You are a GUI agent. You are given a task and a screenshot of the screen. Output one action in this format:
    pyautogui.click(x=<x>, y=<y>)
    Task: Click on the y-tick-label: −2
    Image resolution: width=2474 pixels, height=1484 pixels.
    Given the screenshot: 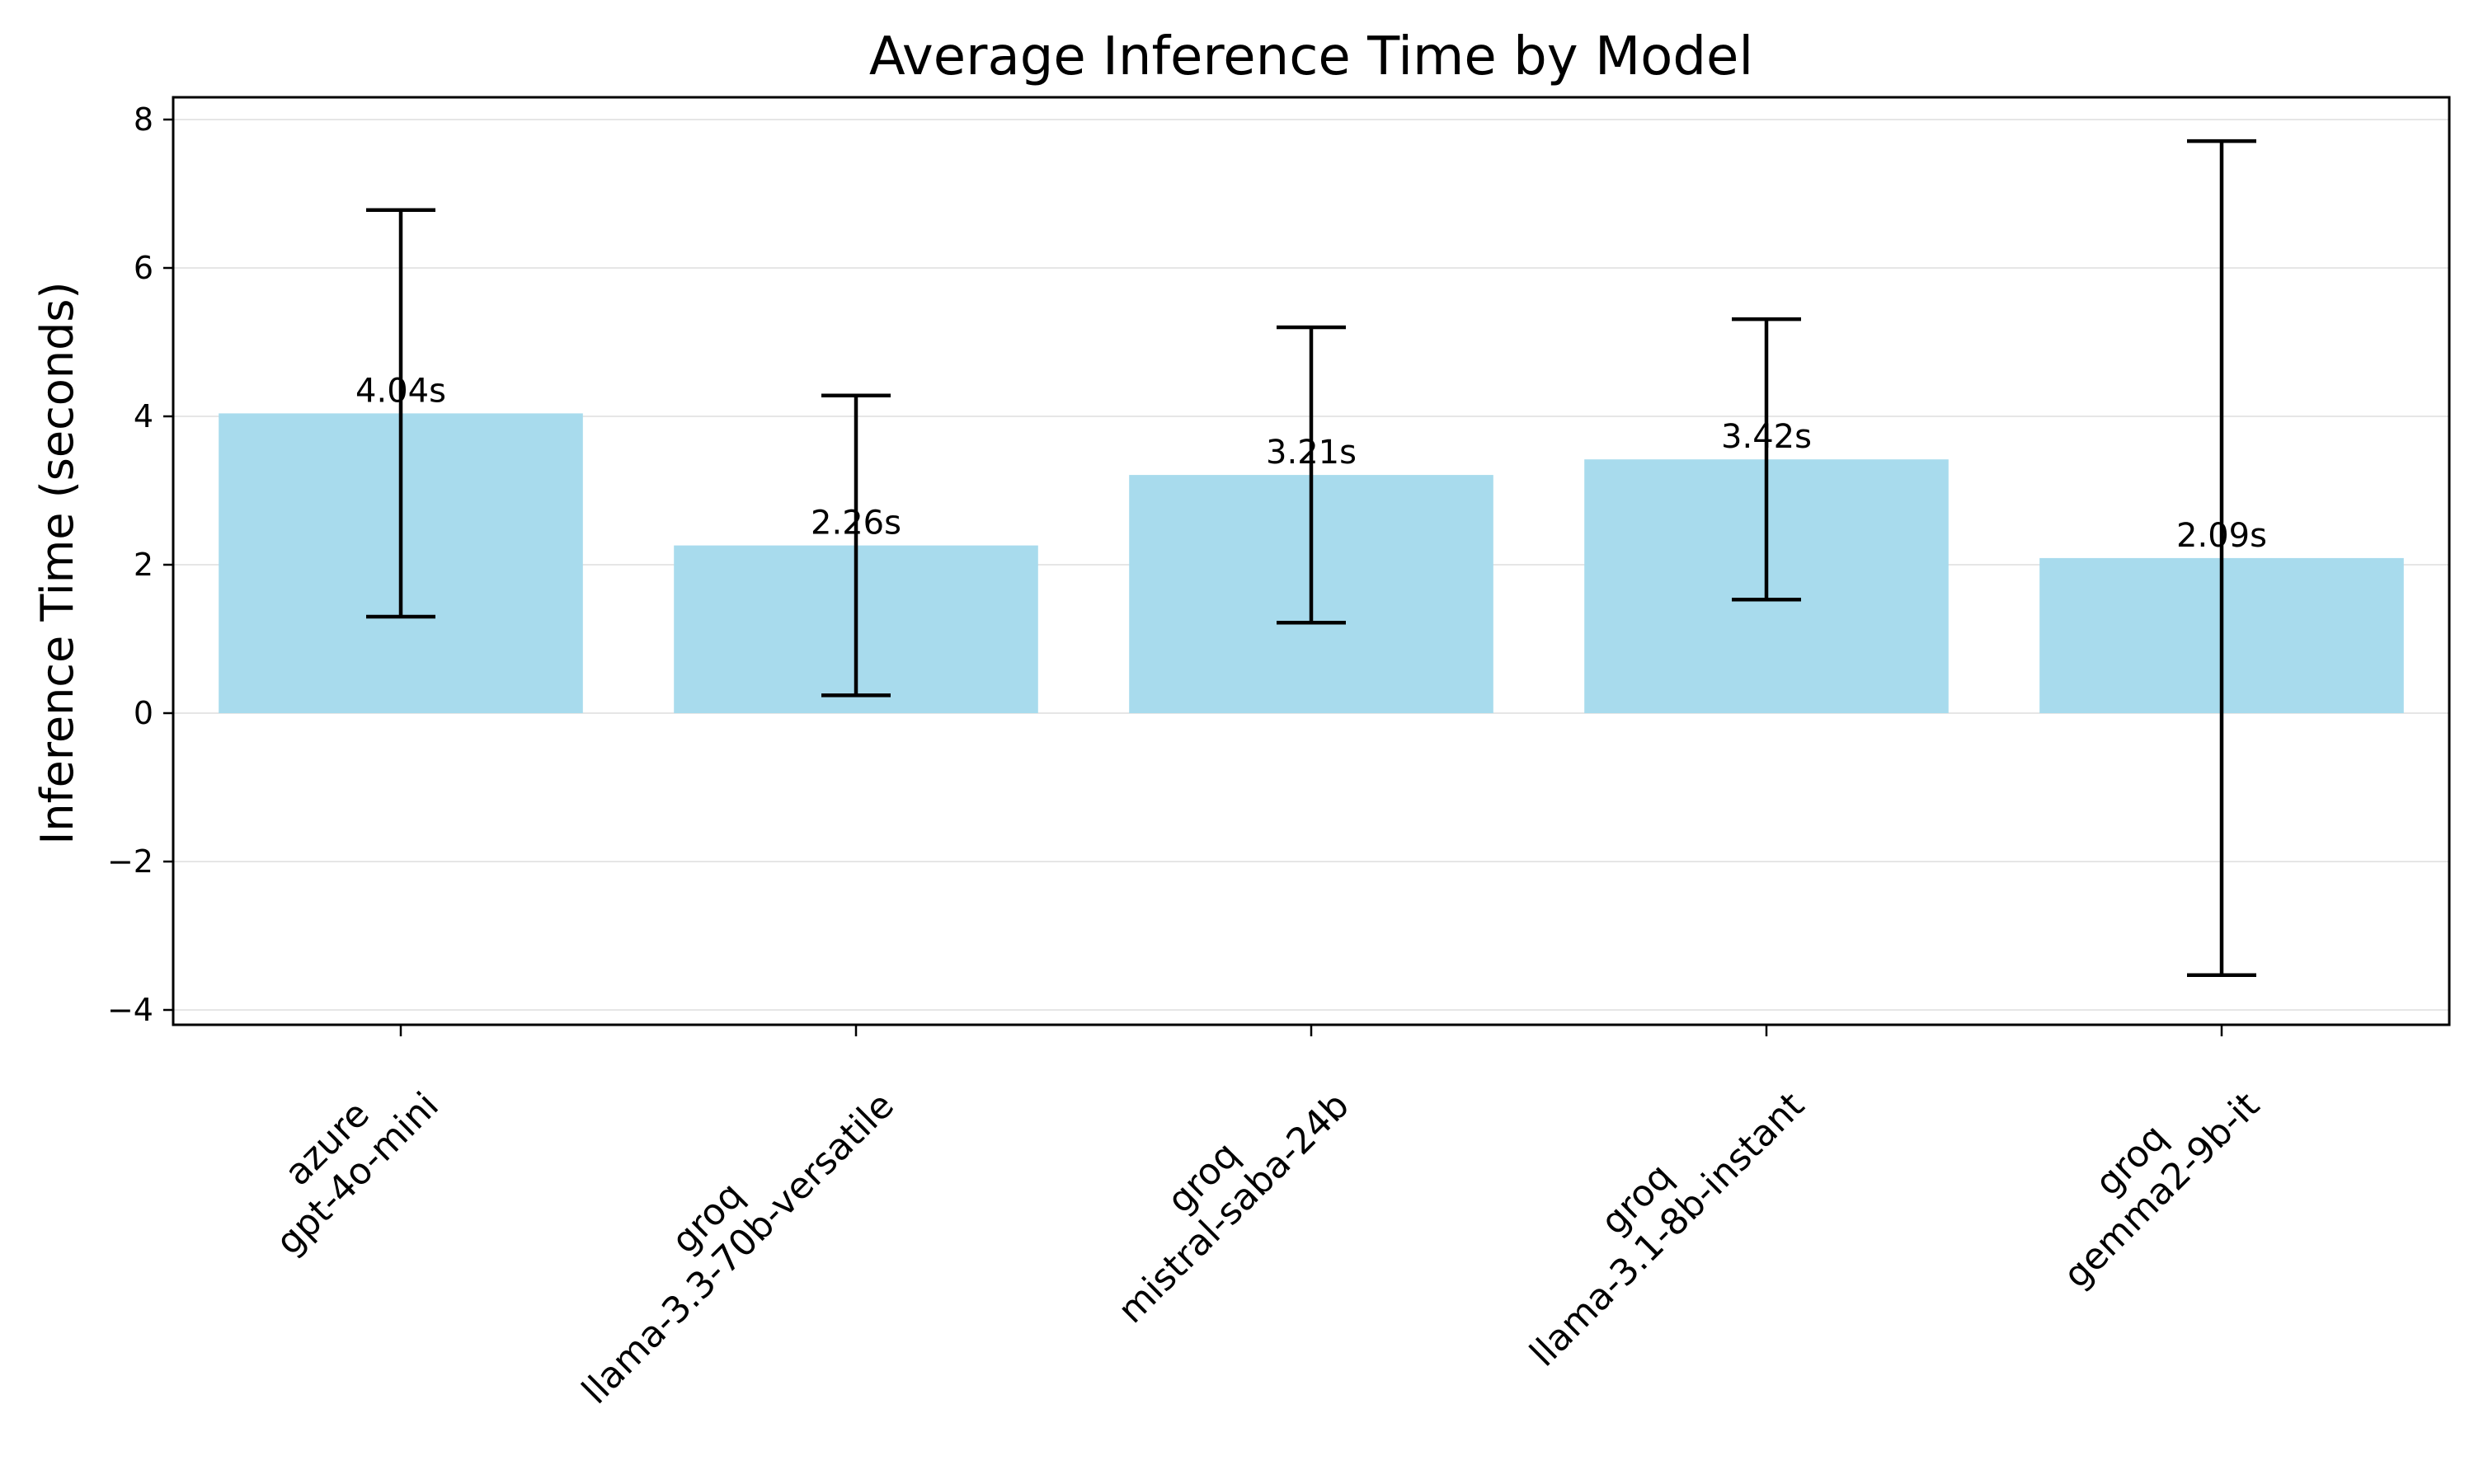 What is the action you would take?
    pyautogui.click(x=130, y=861)
    